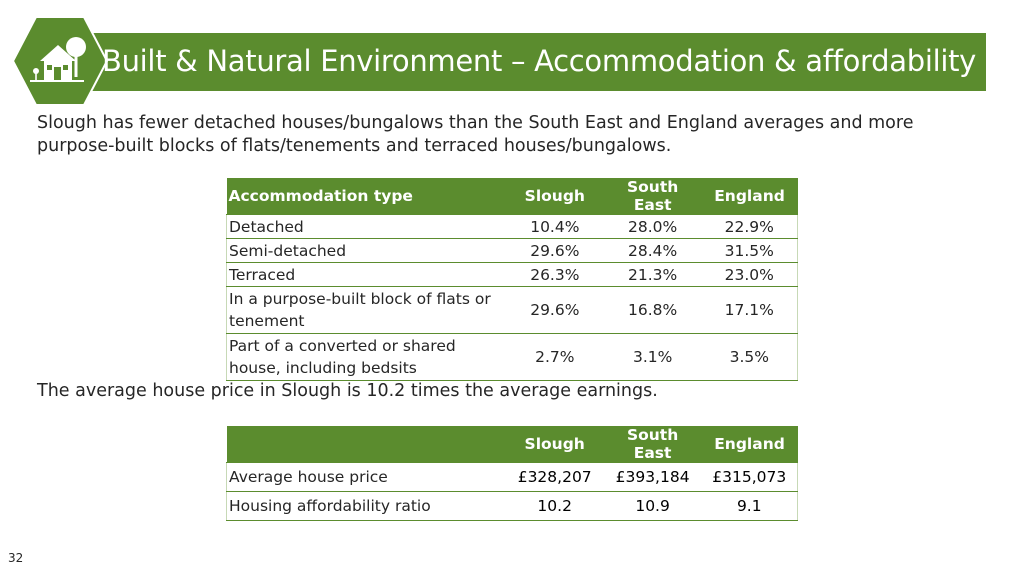  I want to click on table-row: Detached 10.4% 28.0% 22.9%, so click(511, 226).